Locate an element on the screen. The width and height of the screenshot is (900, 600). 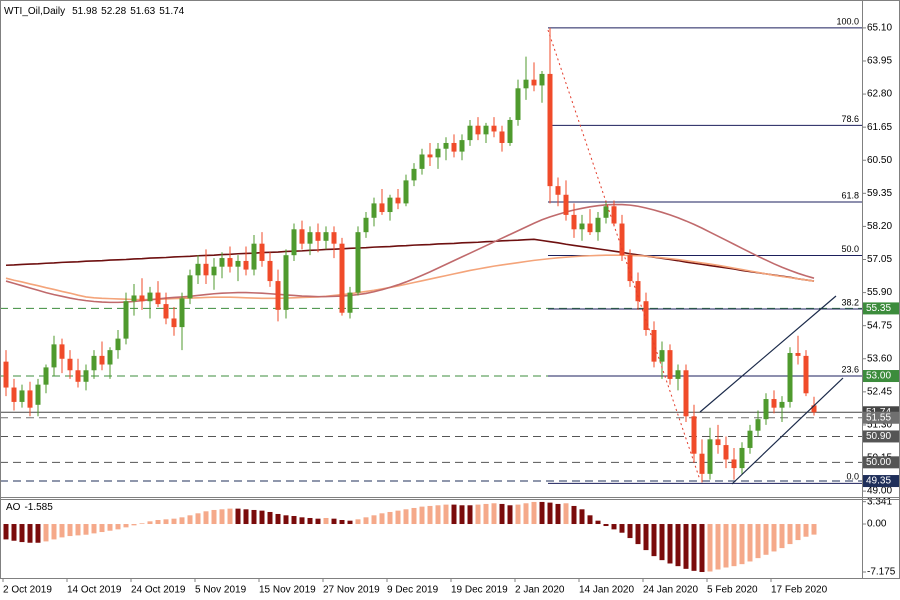
y-tick-label: 3.341 is located at coordinates (879, 501).